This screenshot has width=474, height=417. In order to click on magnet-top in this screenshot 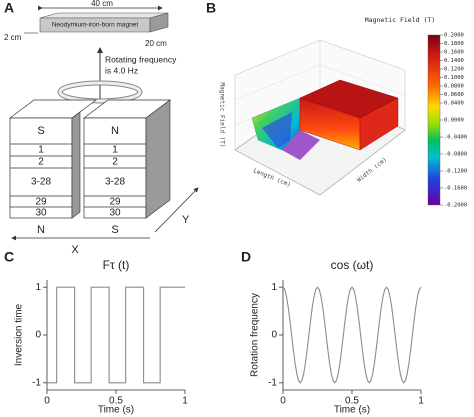, I will do `click(104, 15)`.